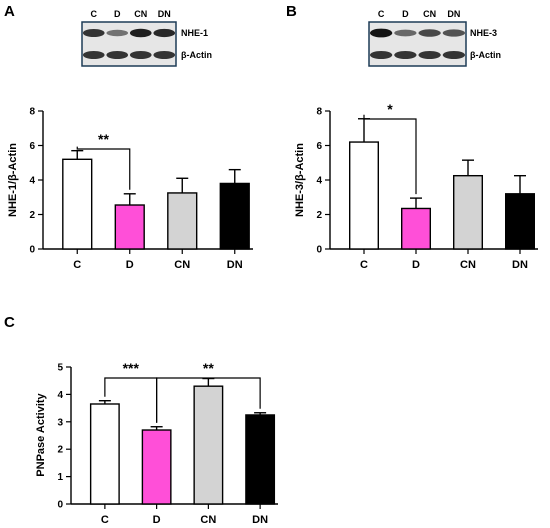  What do you see at coordinates (131, 368) in the screenshot?
I see `significance-label: ***` at bounding box center [131, 368].